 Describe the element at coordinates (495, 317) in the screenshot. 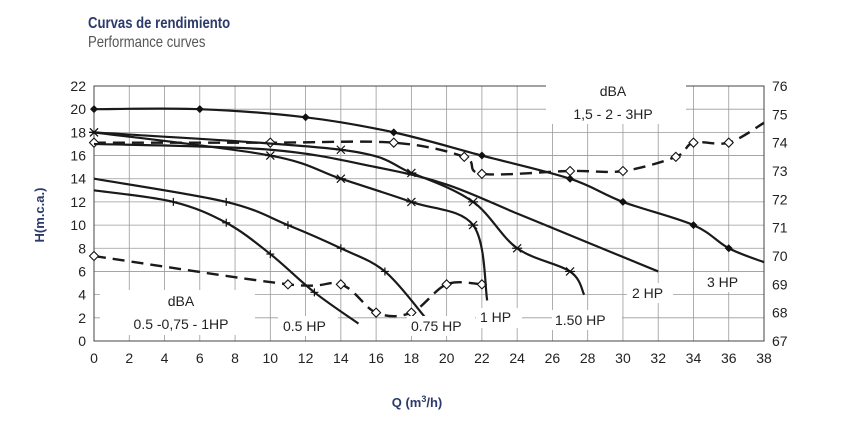

I see `series-label-1hp: 1 HP` at that location.